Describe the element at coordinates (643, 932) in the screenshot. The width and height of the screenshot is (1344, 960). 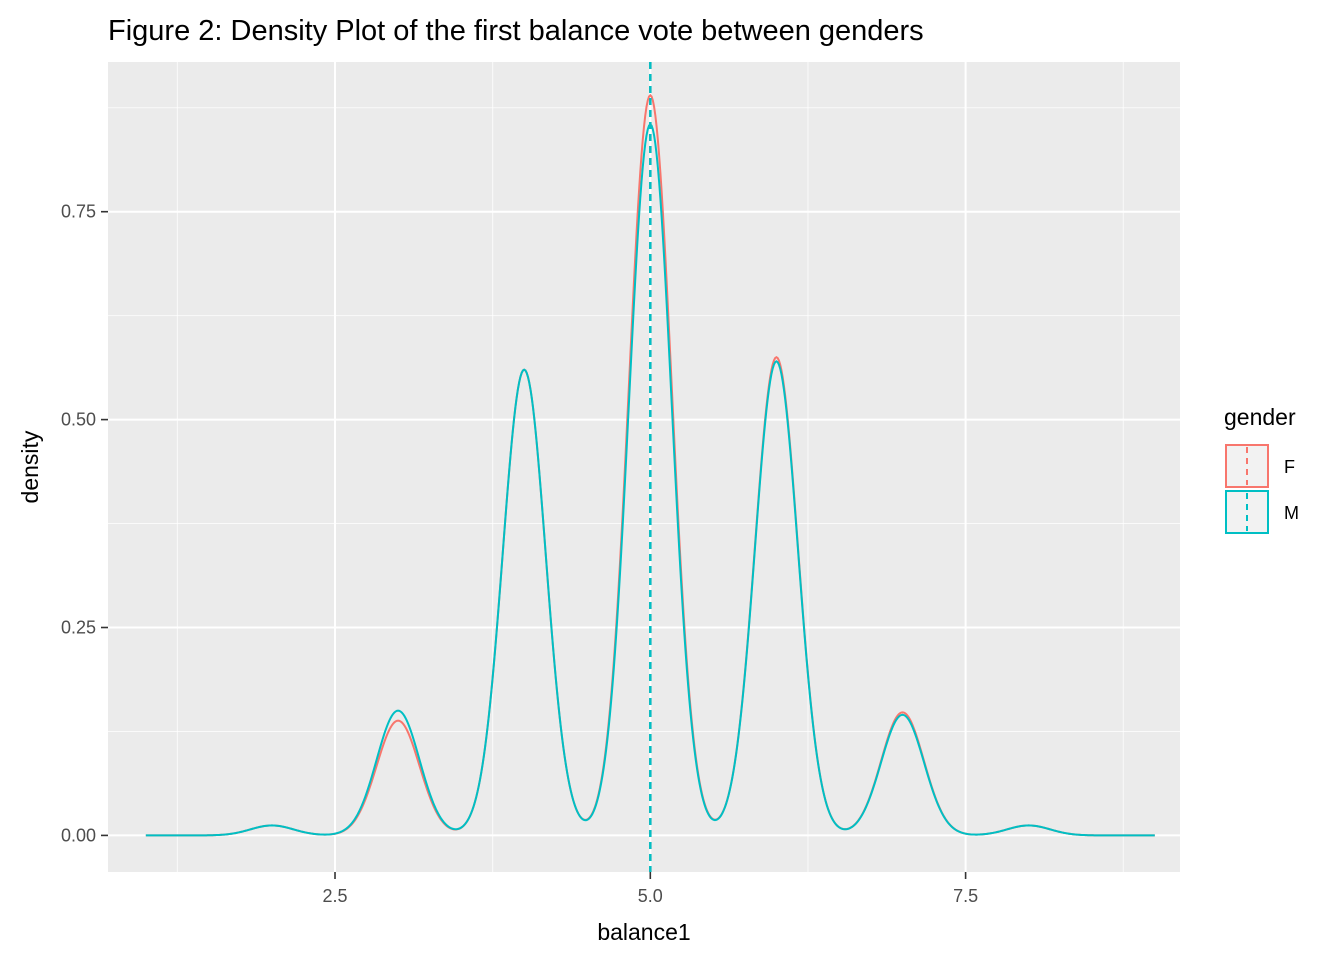
I see `x-axis-title: balance1` at that location.